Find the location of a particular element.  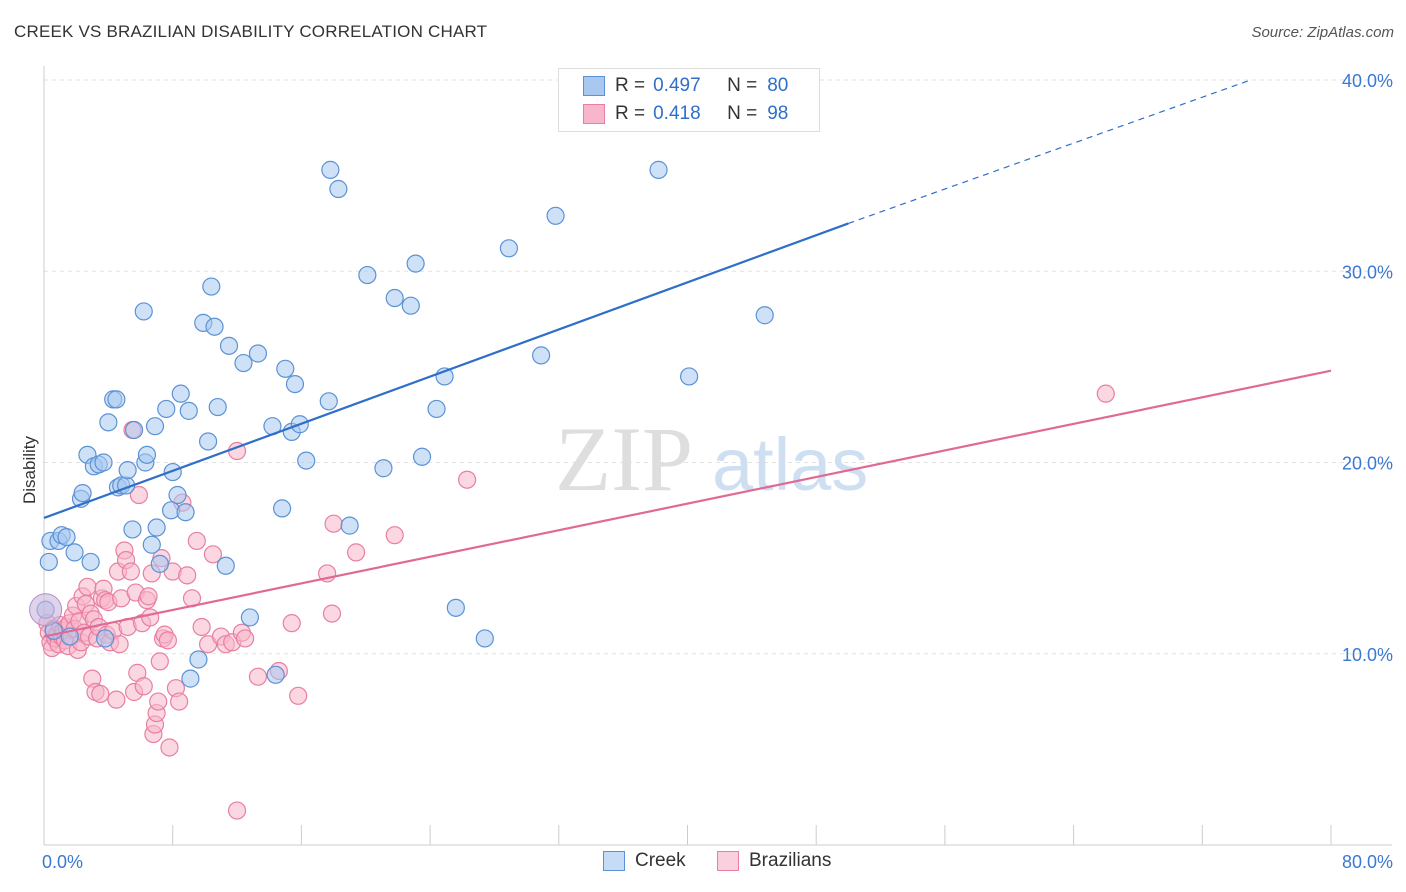

stats-legend: R = 0.497 N = 80 R = 0.418 N = 98 is located at coordinates (689, 100).